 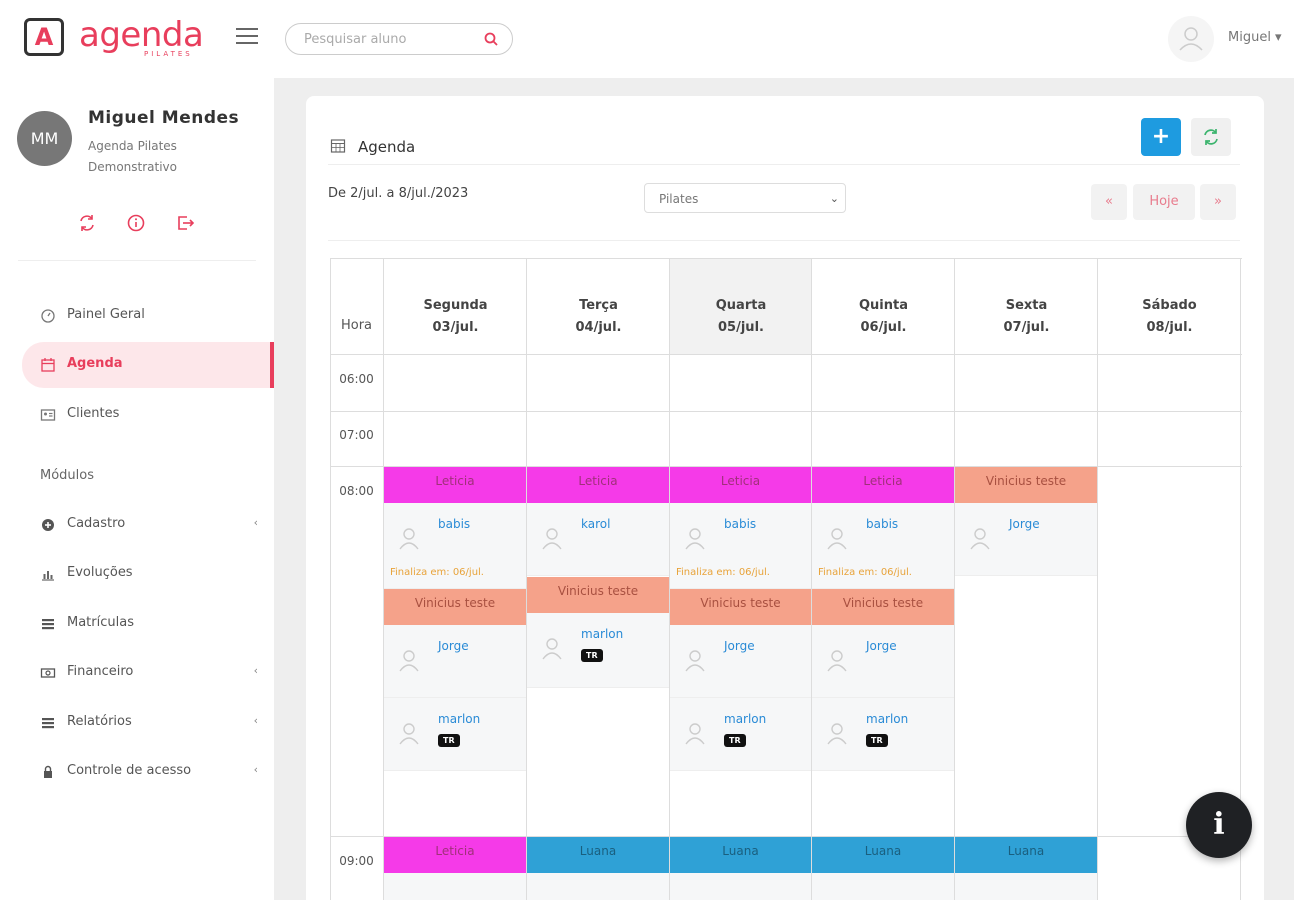 I want to click on sidebar-item-label: Clientes, so click(x=93, y=413).